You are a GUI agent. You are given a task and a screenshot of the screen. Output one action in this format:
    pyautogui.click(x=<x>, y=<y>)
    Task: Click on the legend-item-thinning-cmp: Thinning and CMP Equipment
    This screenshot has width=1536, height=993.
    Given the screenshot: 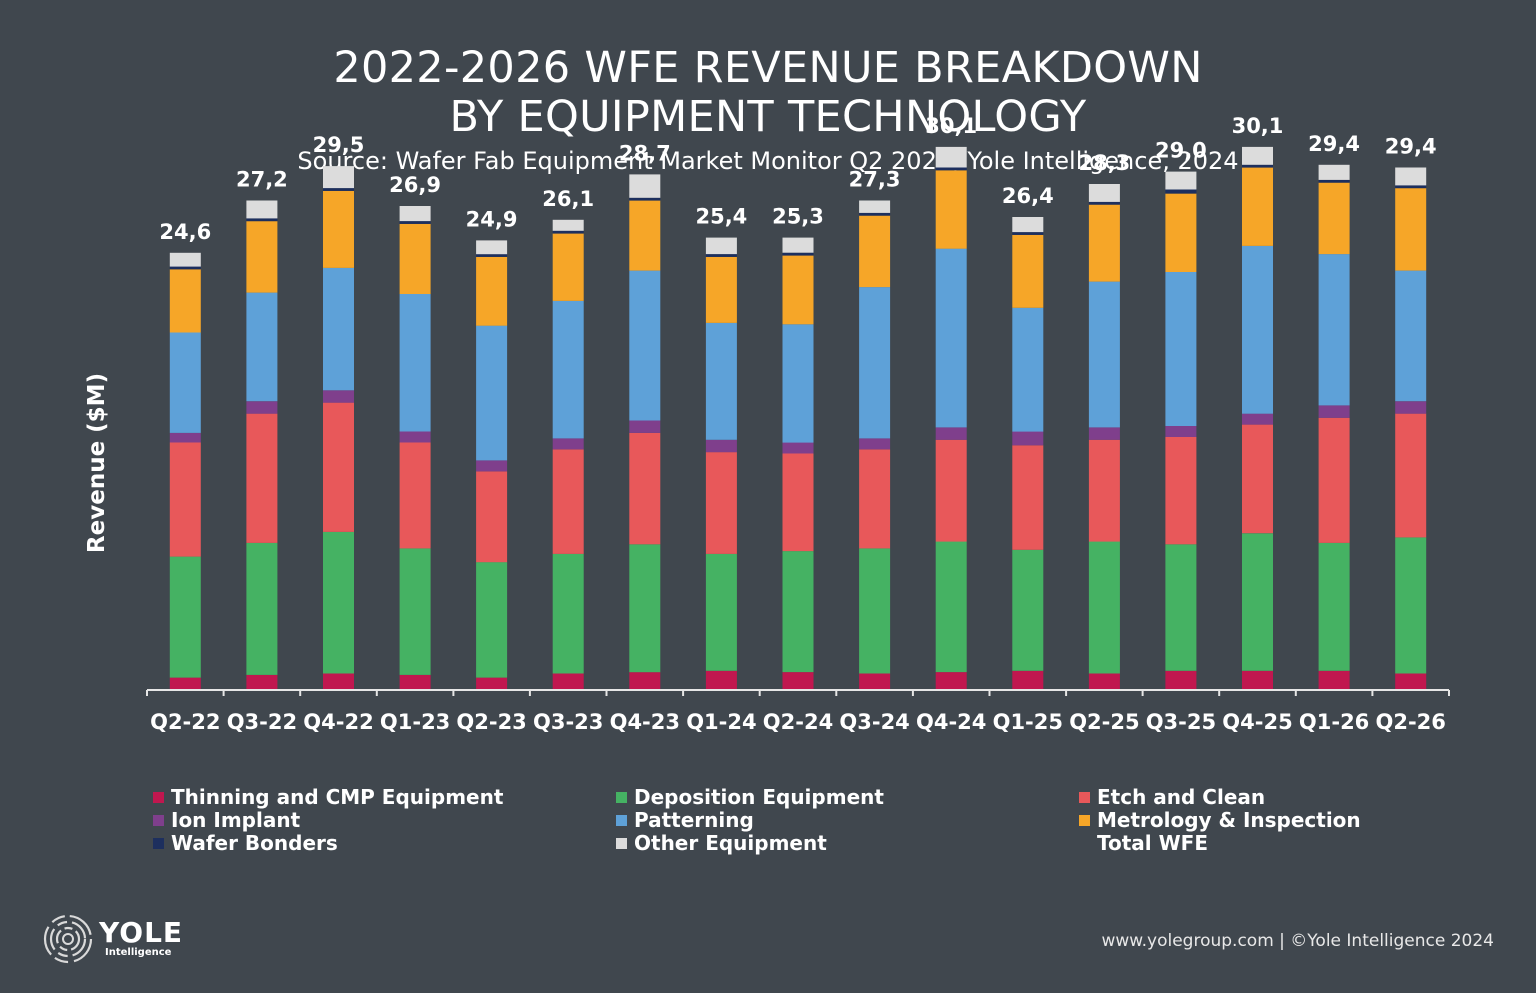 What is the action you would take?
    pyautogui.click(x=328, y=797)
    